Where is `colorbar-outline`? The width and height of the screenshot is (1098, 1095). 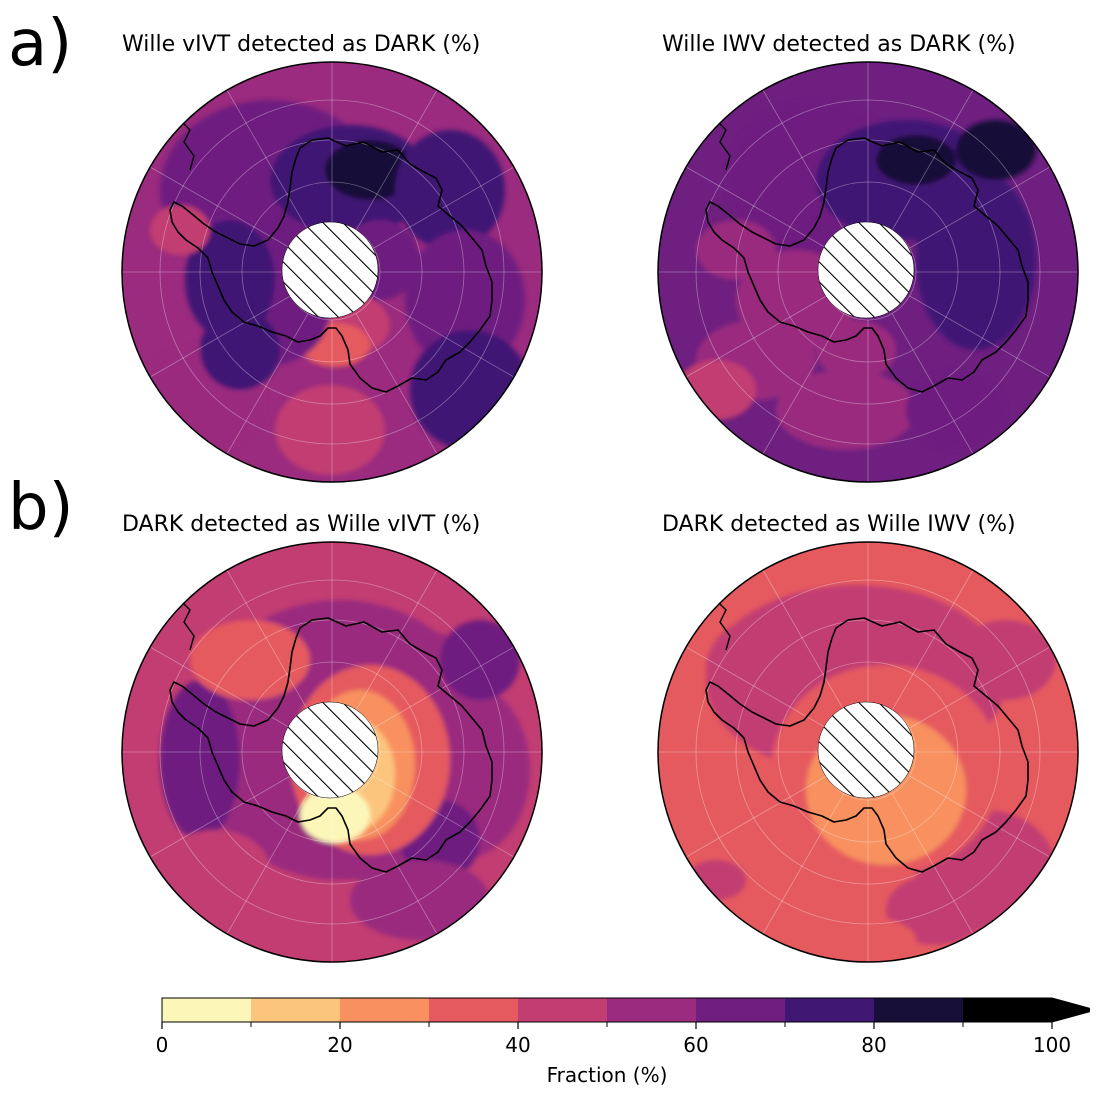
colorbar-outline is located at coordinates (629, 1010).